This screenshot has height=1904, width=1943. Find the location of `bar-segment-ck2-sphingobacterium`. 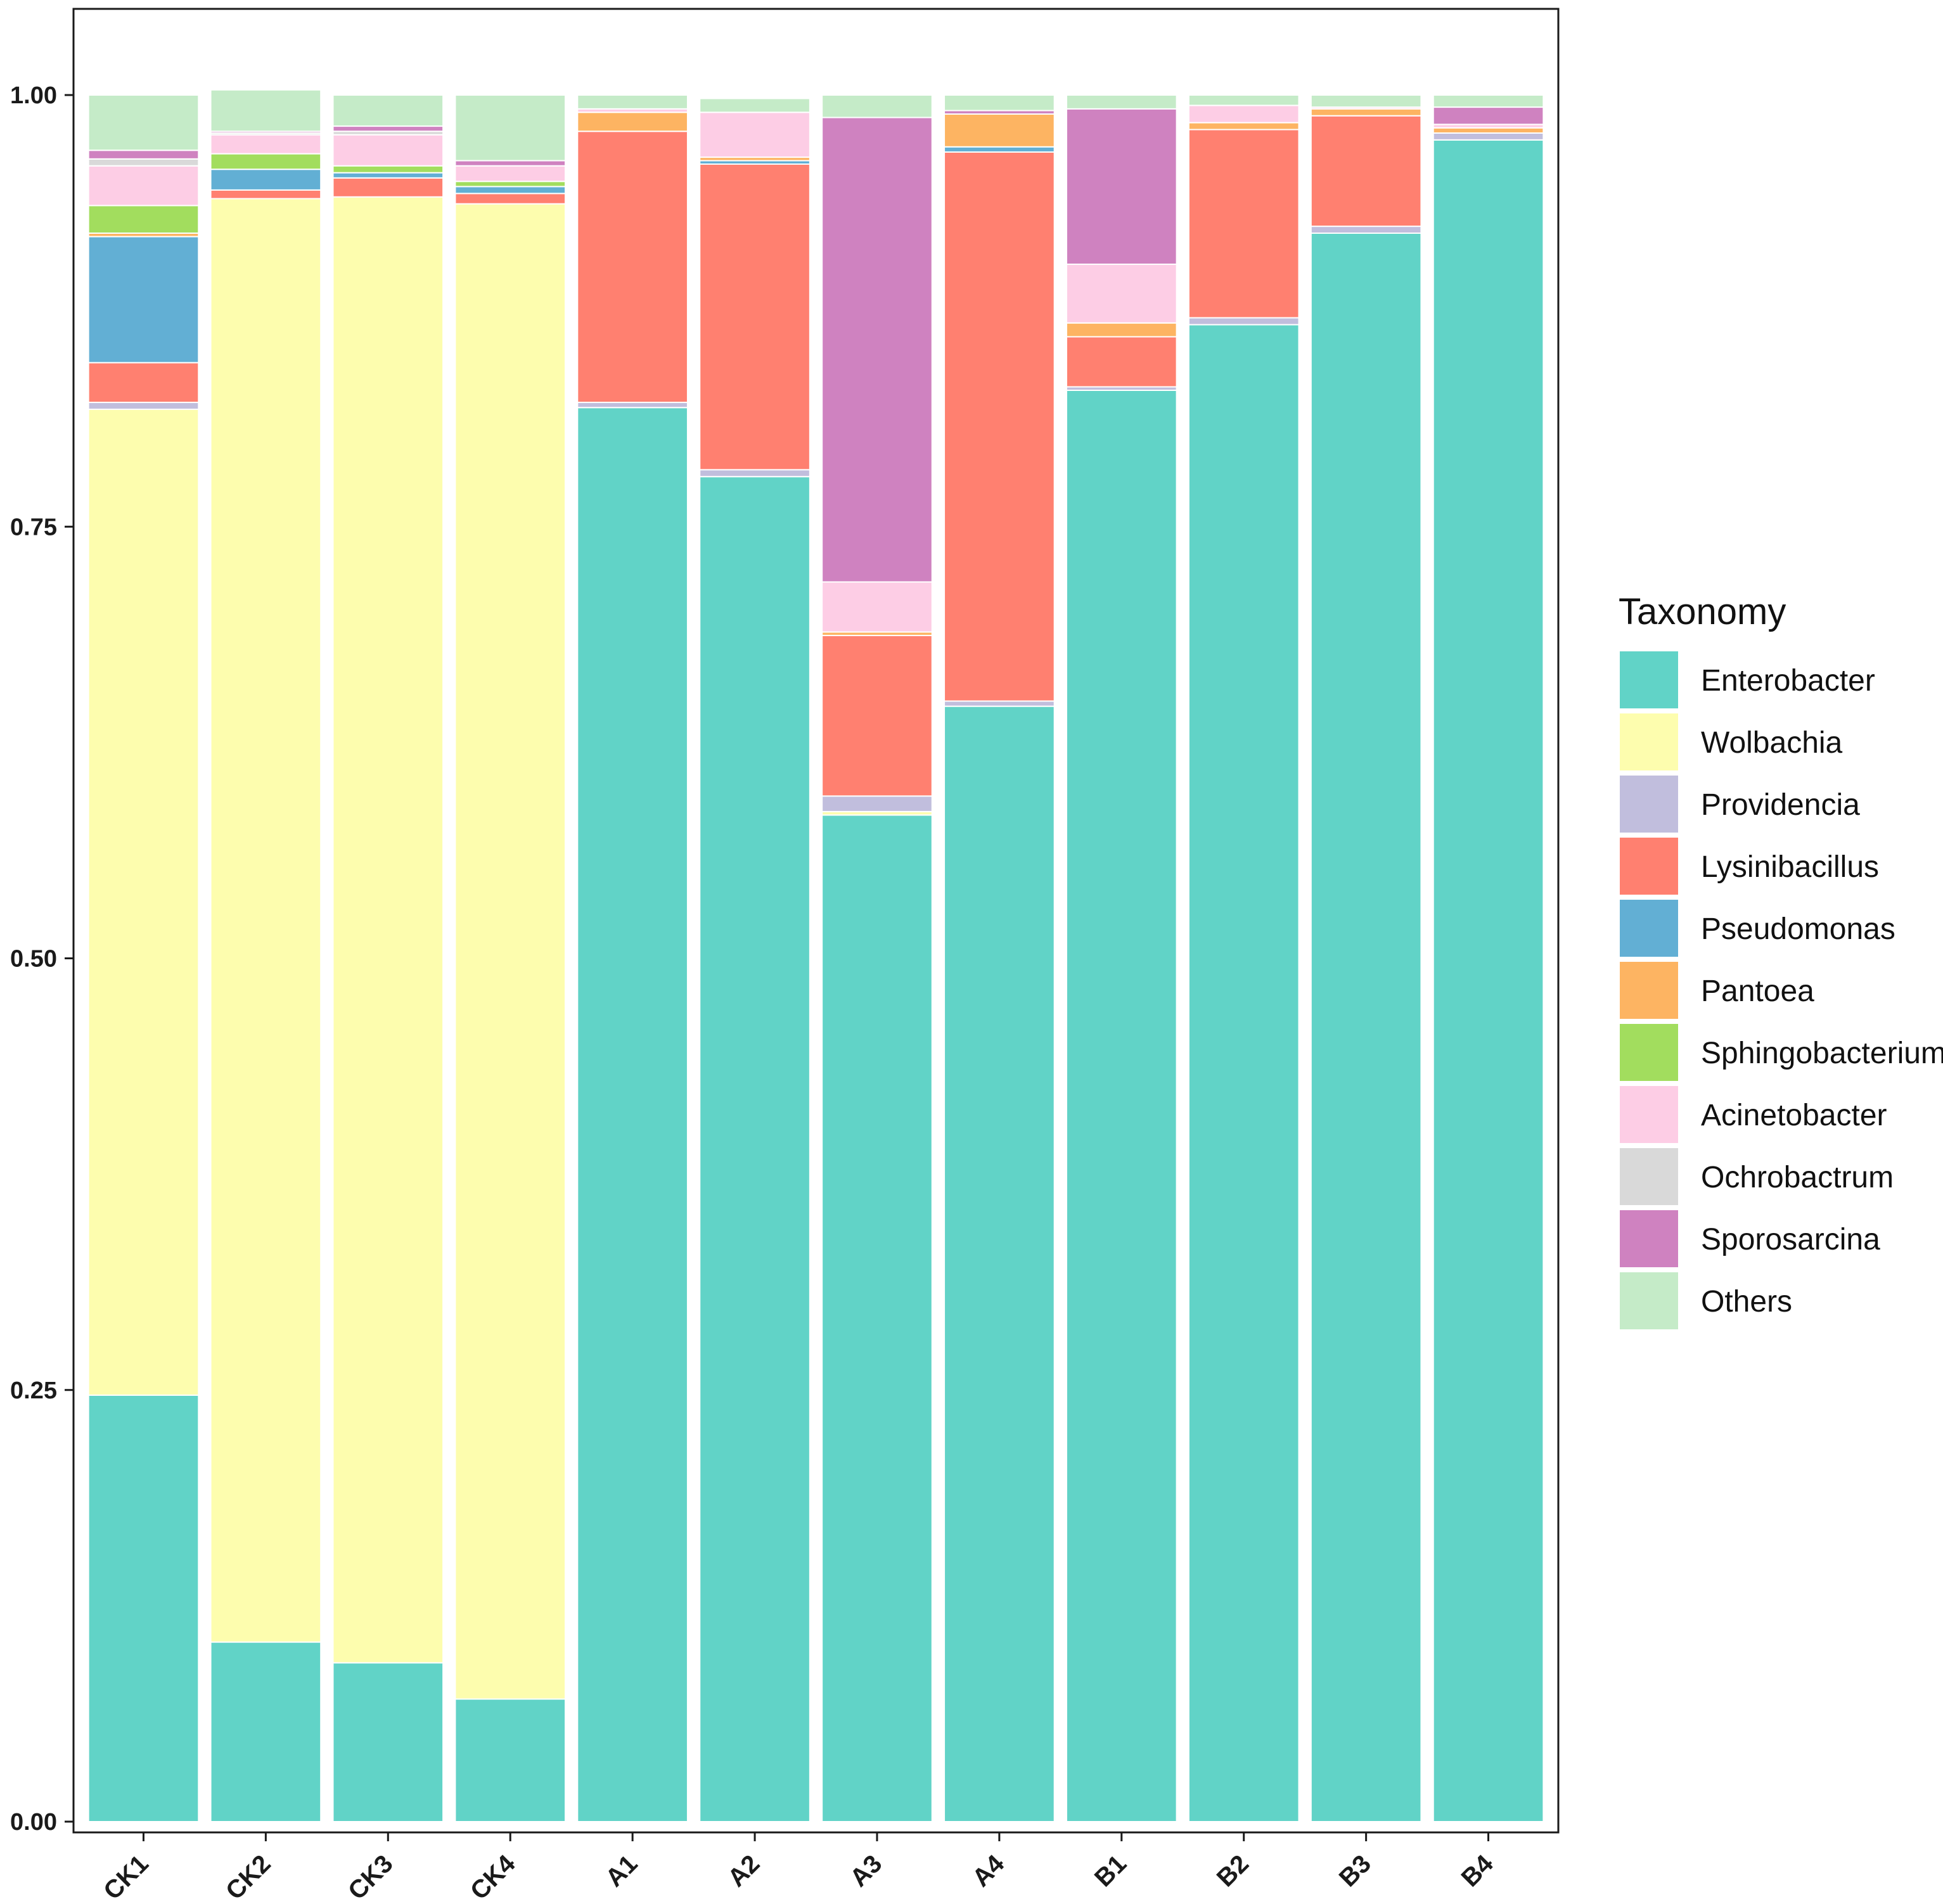

bar-segment-ck2-sphingobacterium is located at coordinates (266, 161).